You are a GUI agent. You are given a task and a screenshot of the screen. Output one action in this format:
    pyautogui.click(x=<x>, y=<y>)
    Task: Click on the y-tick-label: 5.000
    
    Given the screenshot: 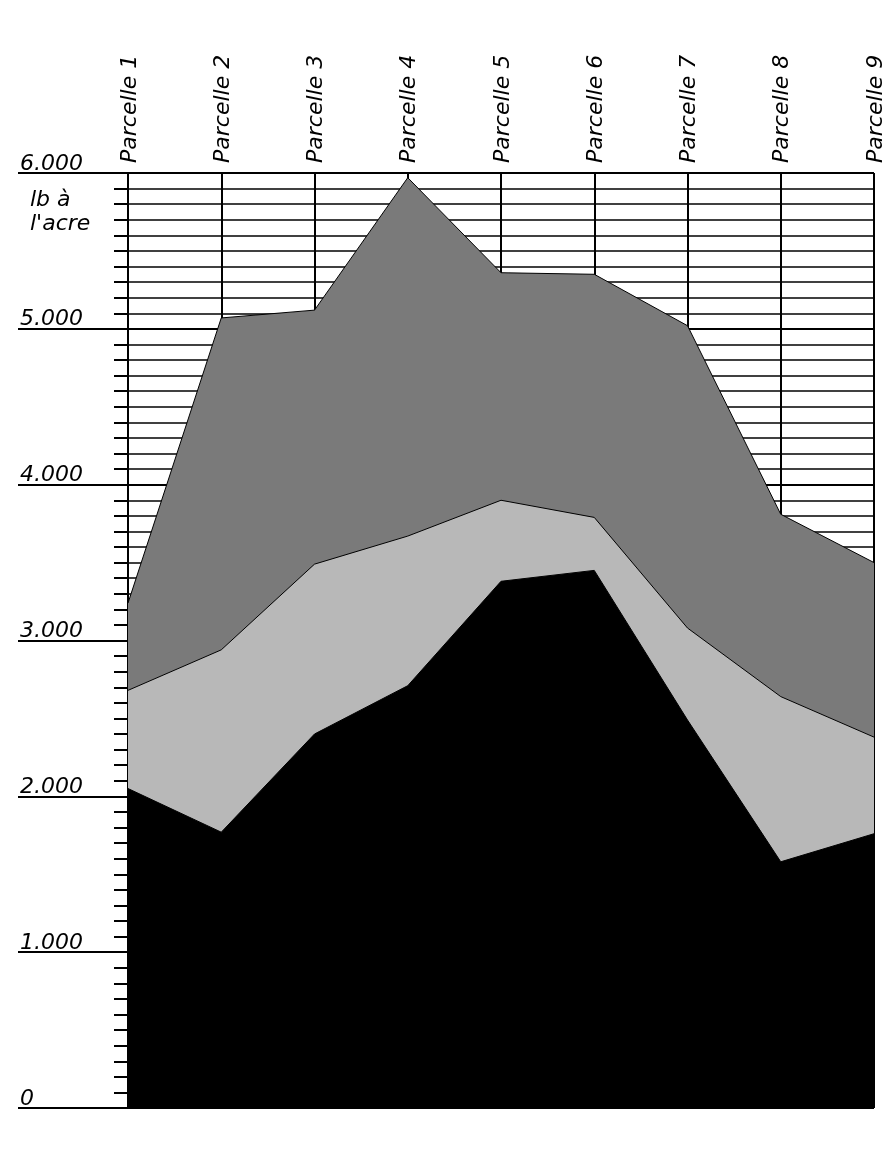 What is the action you would take?
    pyautogui.click(x=51, y=318)
    